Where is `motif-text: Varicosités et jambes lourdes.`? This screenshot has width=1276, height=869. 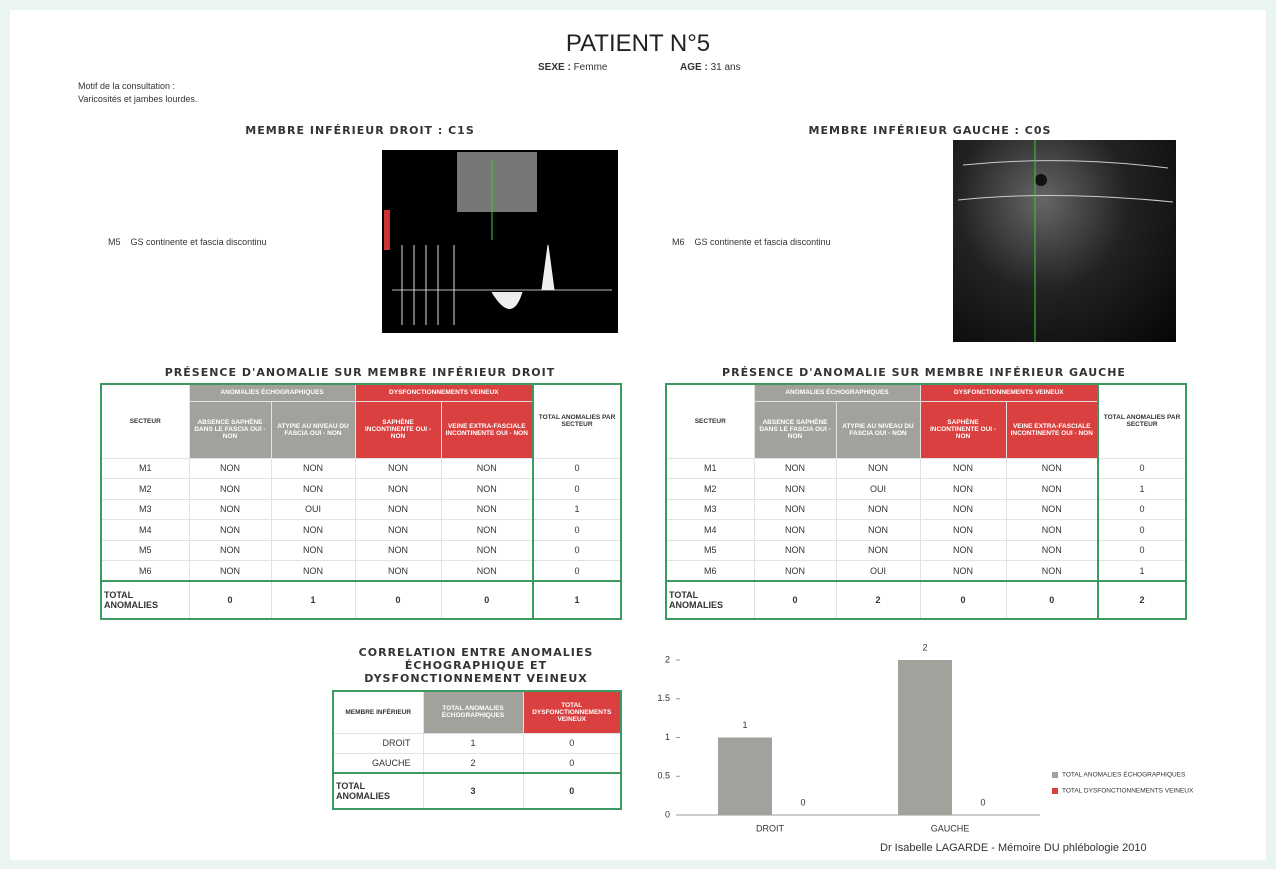 motif-text: Varicosités et jambes lourdes. is located at coordinates (138, 99).